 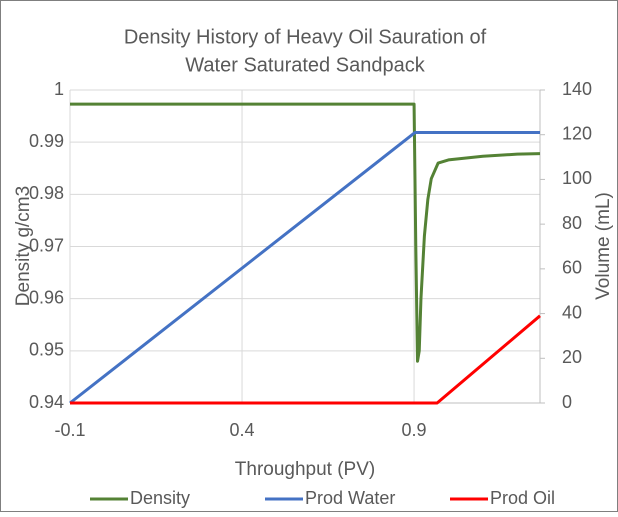 What do you see at coordinates (572, 223) in the screenshot?
I see `y2-tick-label: 80` at bounding box center [572, 223].